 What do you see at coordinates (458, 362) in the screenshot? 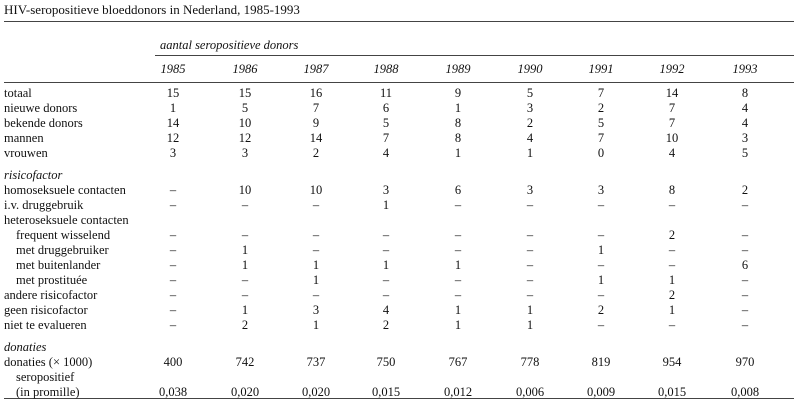
I see `cell: 767` at bounding box center [458, 362].